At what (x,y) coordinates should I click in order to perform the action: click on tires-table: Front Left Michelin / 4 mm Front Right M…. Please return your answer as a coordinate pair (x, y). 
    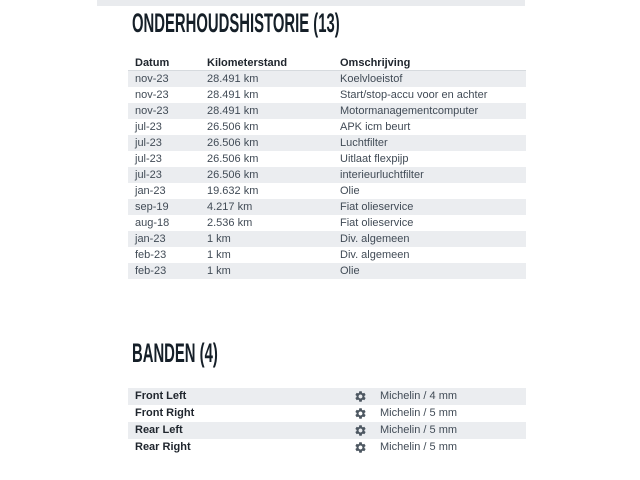
    Looking at the image, I should click on (327, 422).